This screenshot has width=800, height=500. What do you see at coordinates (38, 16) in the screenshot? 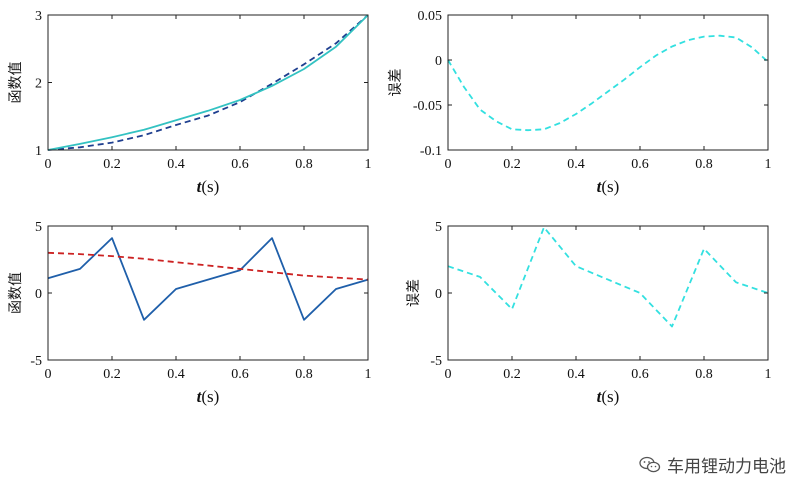
I see `y-tick-label: 3` at bounding box center [38, 16].